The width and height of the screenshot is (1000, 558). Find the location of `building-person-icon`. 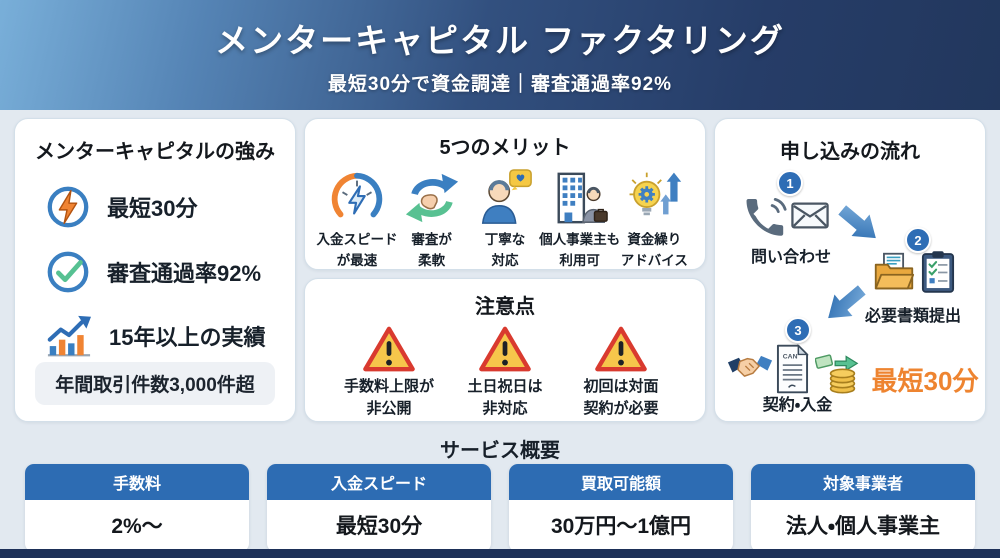

building-person-icon is located at coordinates (582, 198).